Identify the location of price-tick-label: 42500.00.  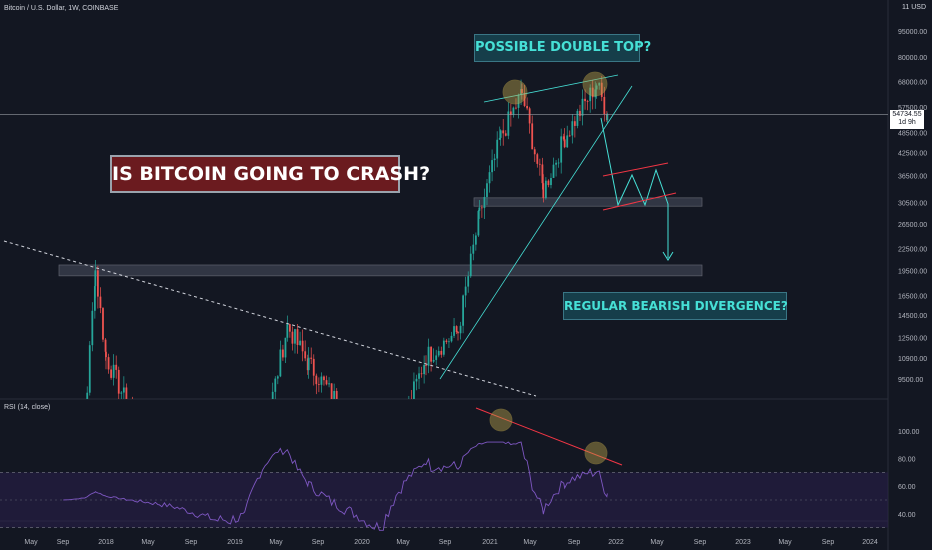
(912, 154).